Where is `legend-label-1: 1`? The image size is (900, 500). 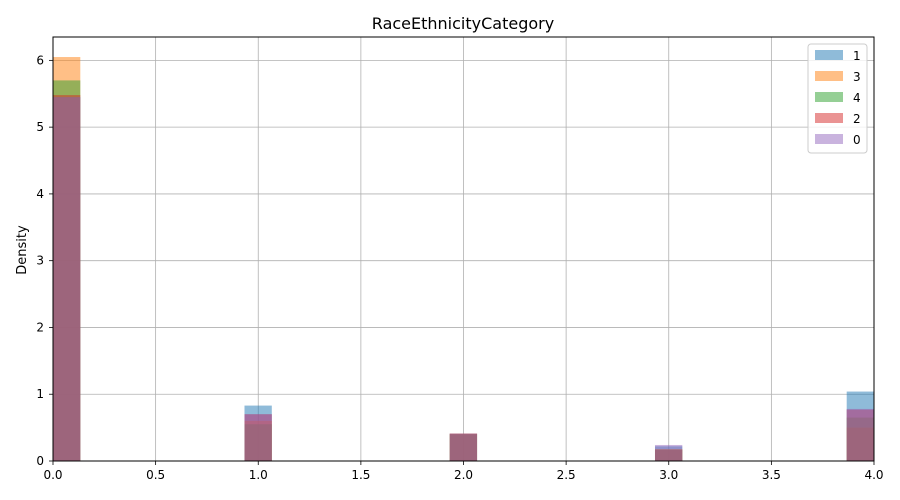
legend-label-1: 1 is located at coordinates (857, 56).